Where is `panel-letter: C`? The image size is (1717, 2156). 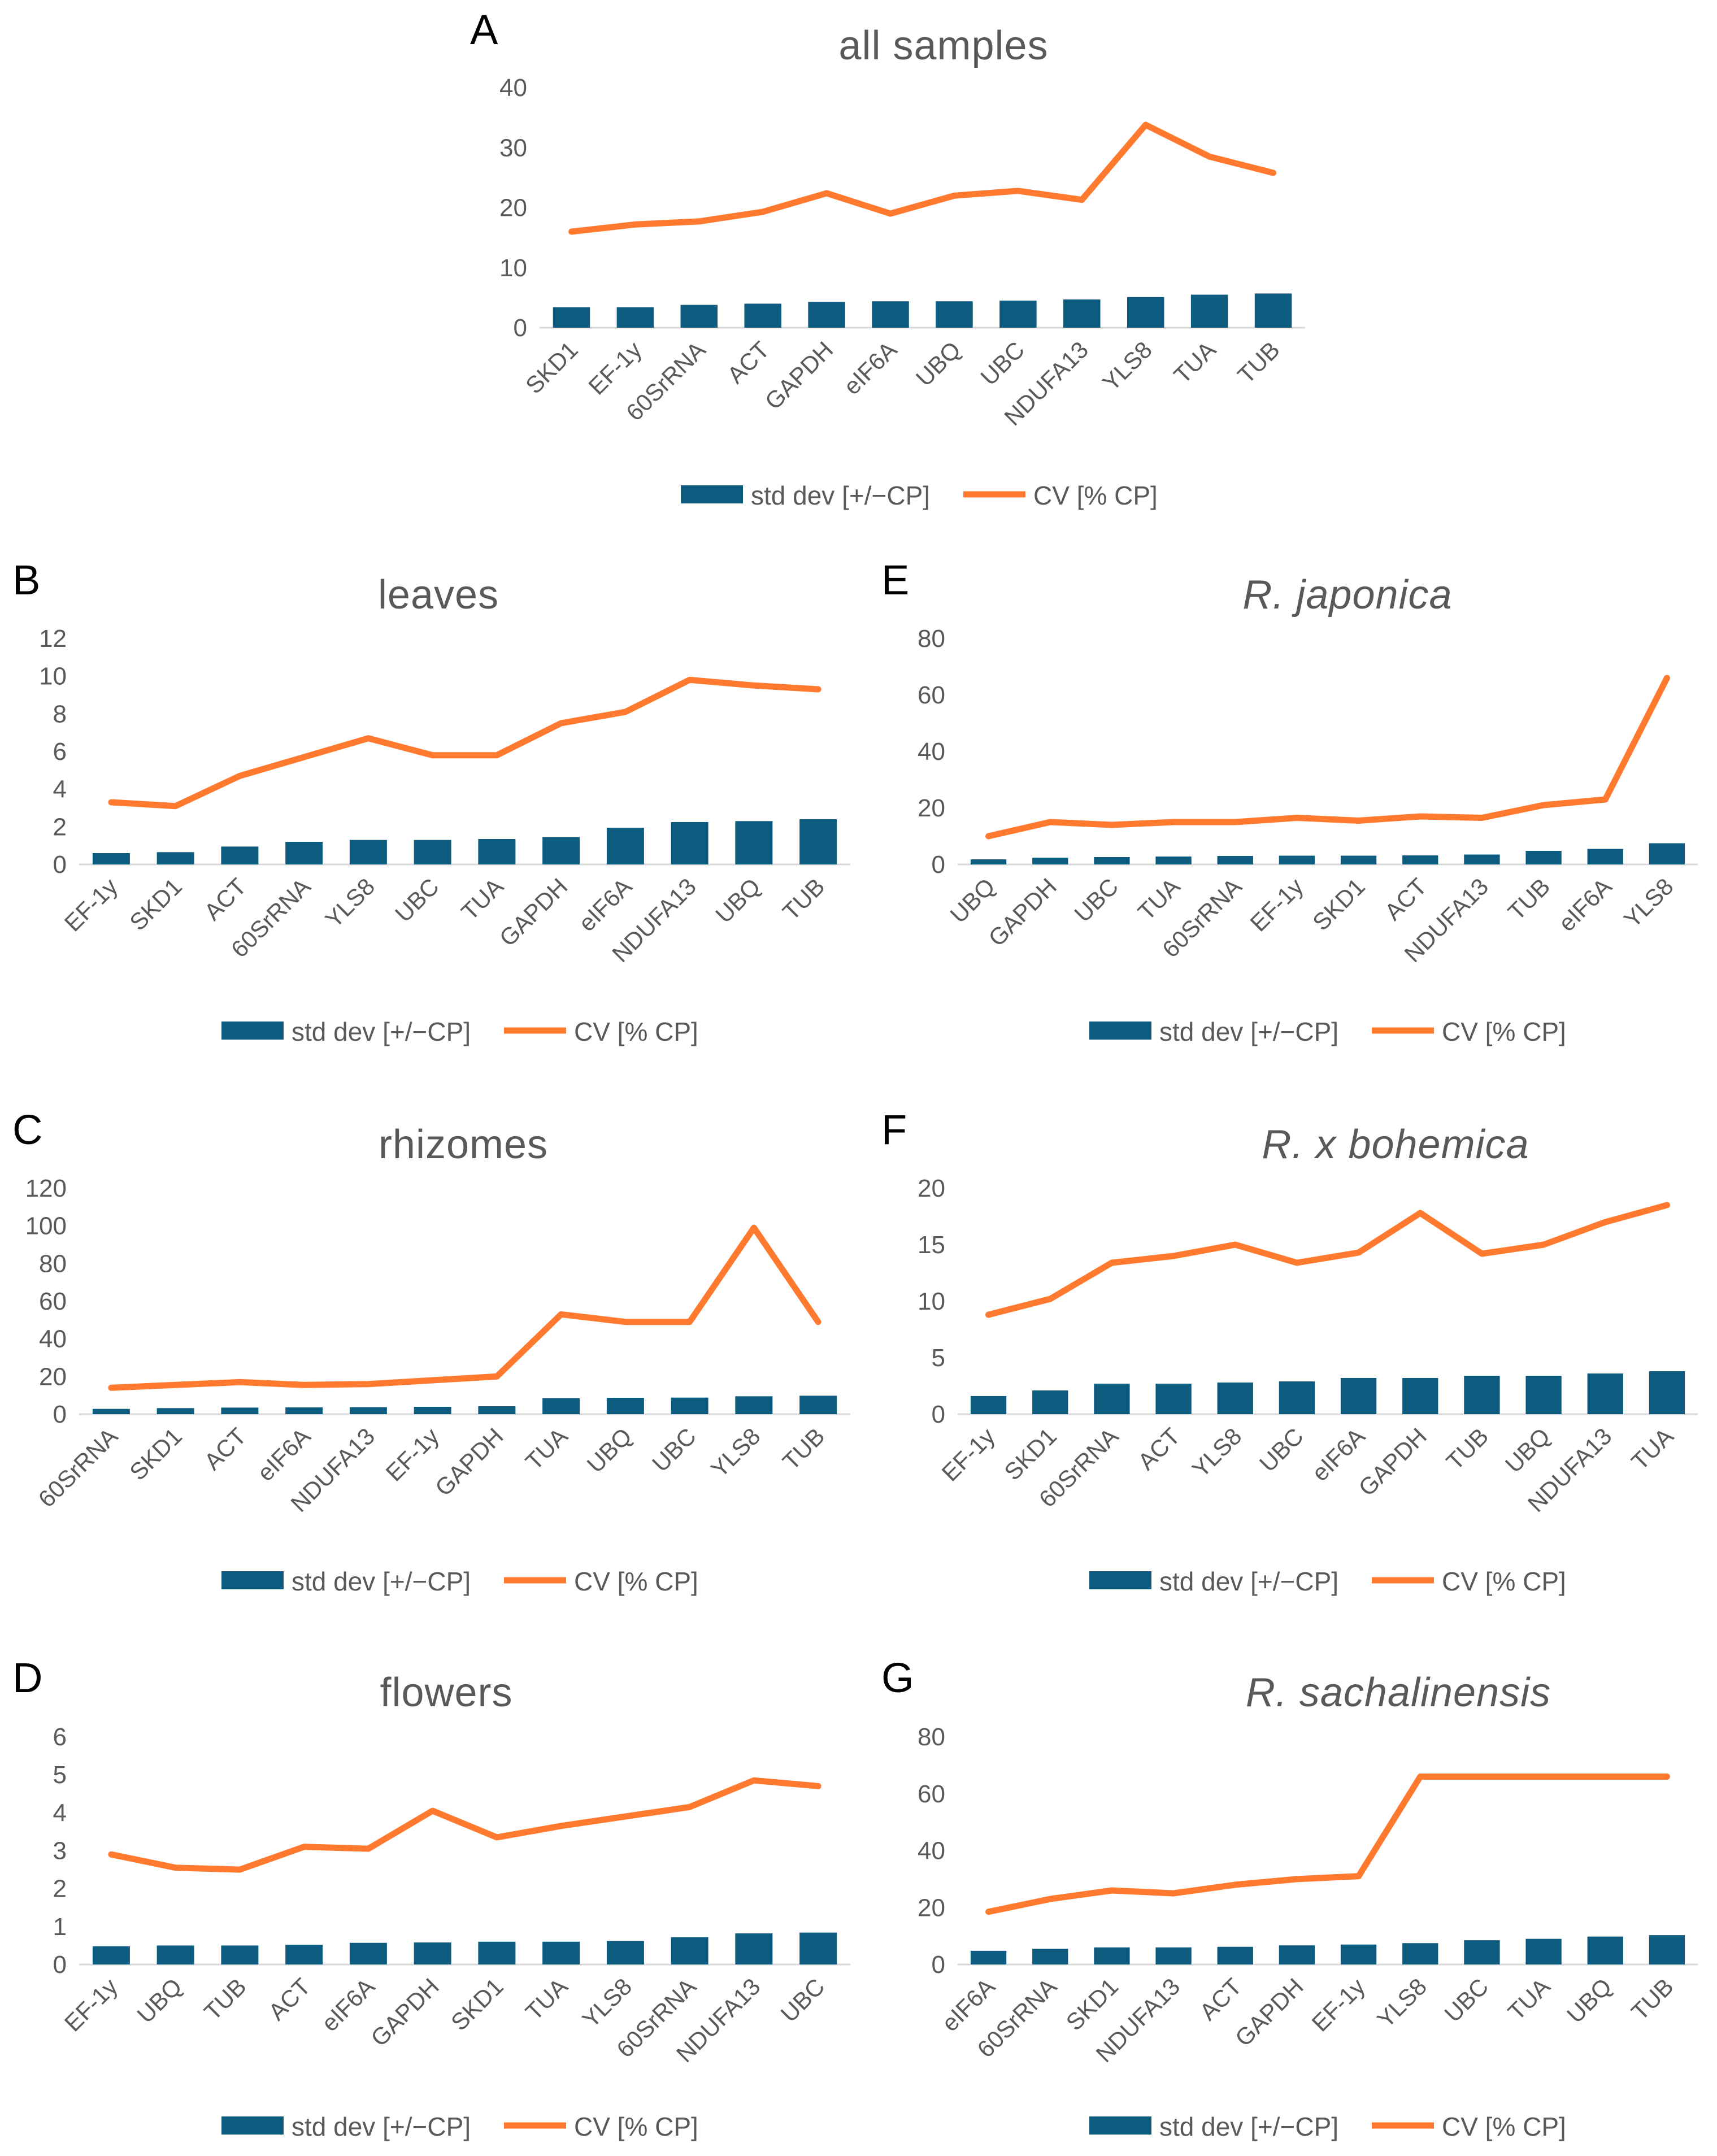 panel-letter: C is located at coordinates (27, 1129).